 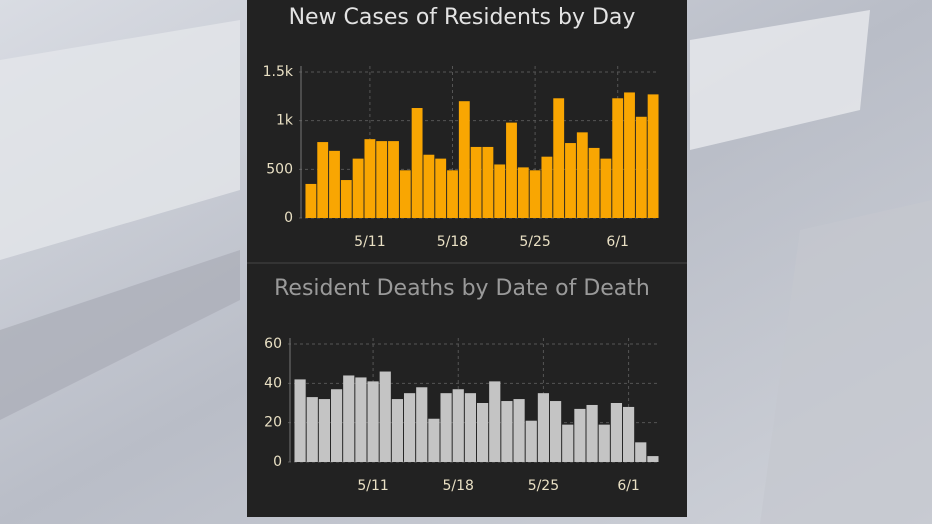 What do you see at coordinates (462, 17) in the screenshot?
I see `chart-title: New Cases of Residents by Day` at bounding box center [462, 17].